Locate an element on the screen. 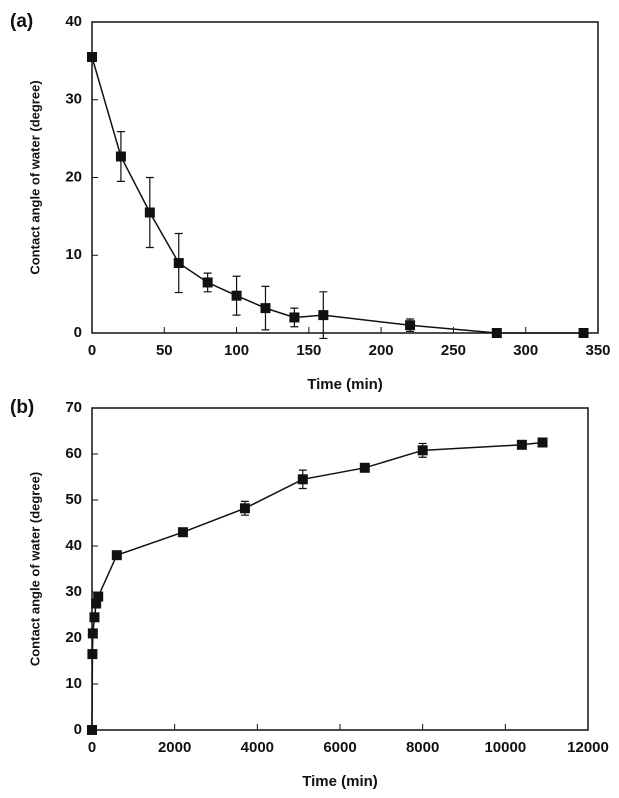 This screenshot has width=619, height=798. x-tick-label: 4000 is located at coordinates (257, 747).